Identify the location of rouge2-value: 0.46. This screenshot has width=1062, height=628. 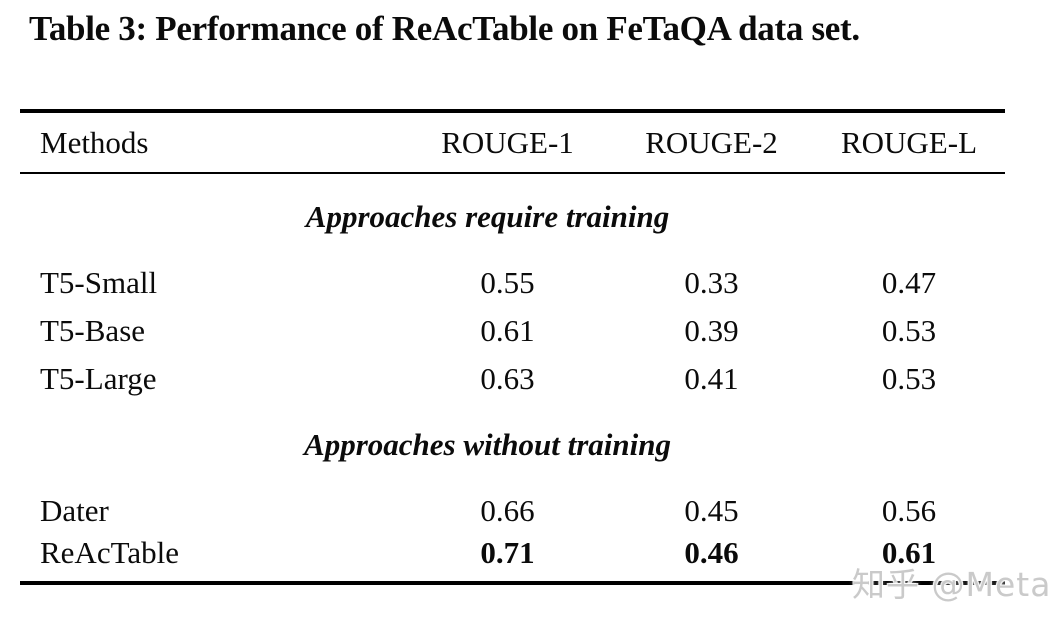
(711, 552).